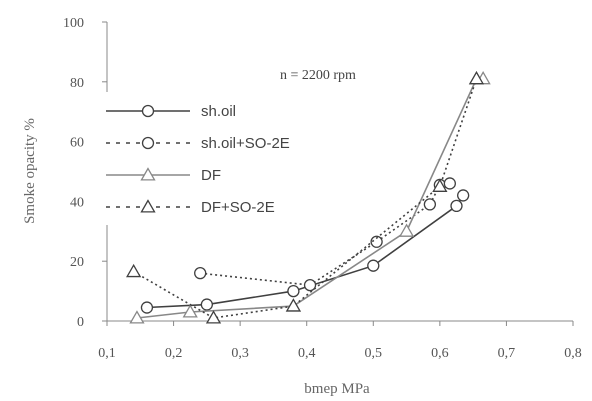 This screenshot has height=401, width=592. What do you see at coordinates (30, 171) in the screenshot?
I see `y-axis-title: Smoke opacity %` at bounding box center [30, 171].